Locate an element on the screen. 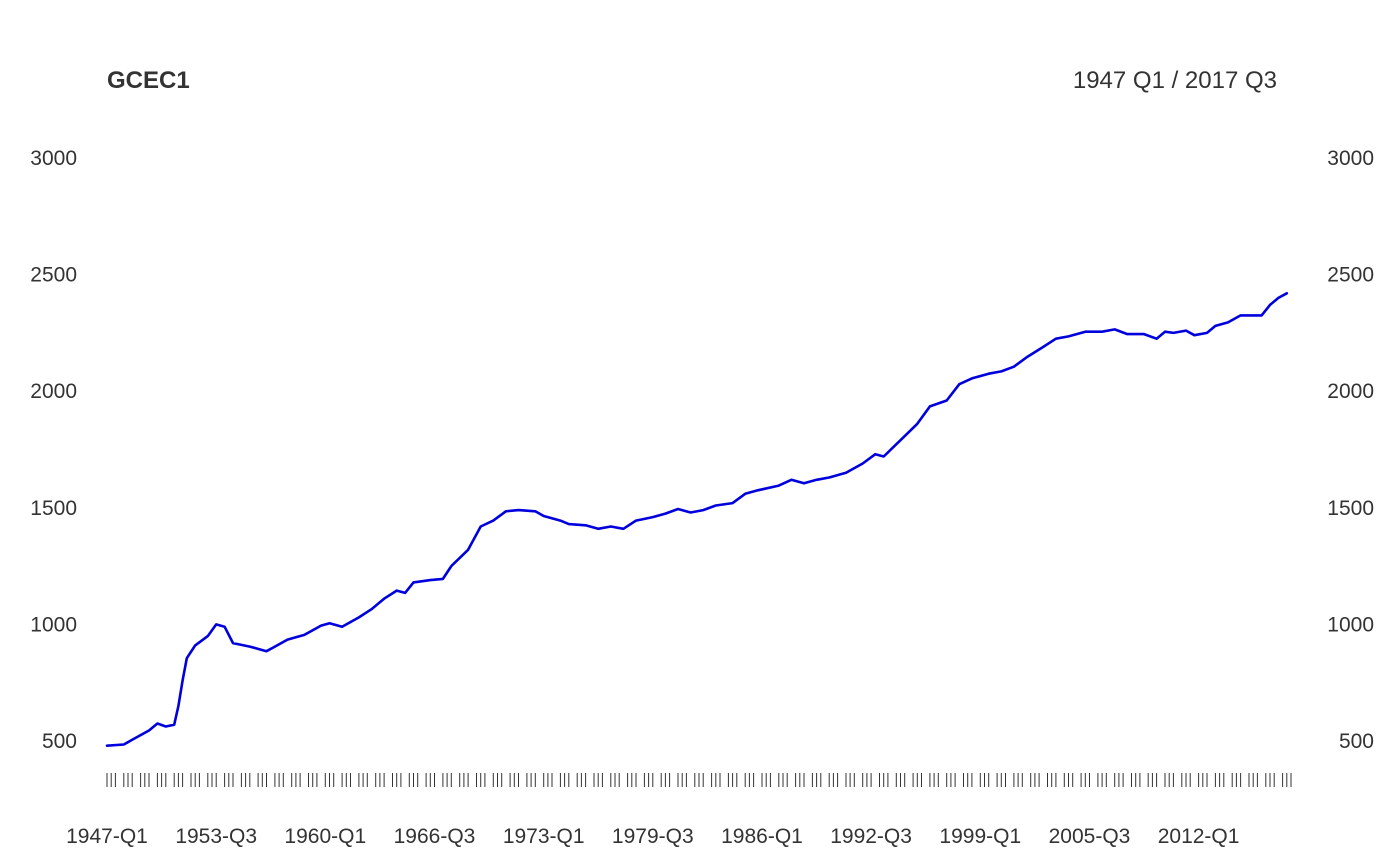  x-tick-label: 1966-Q3 is located at coordinates (435, 836).